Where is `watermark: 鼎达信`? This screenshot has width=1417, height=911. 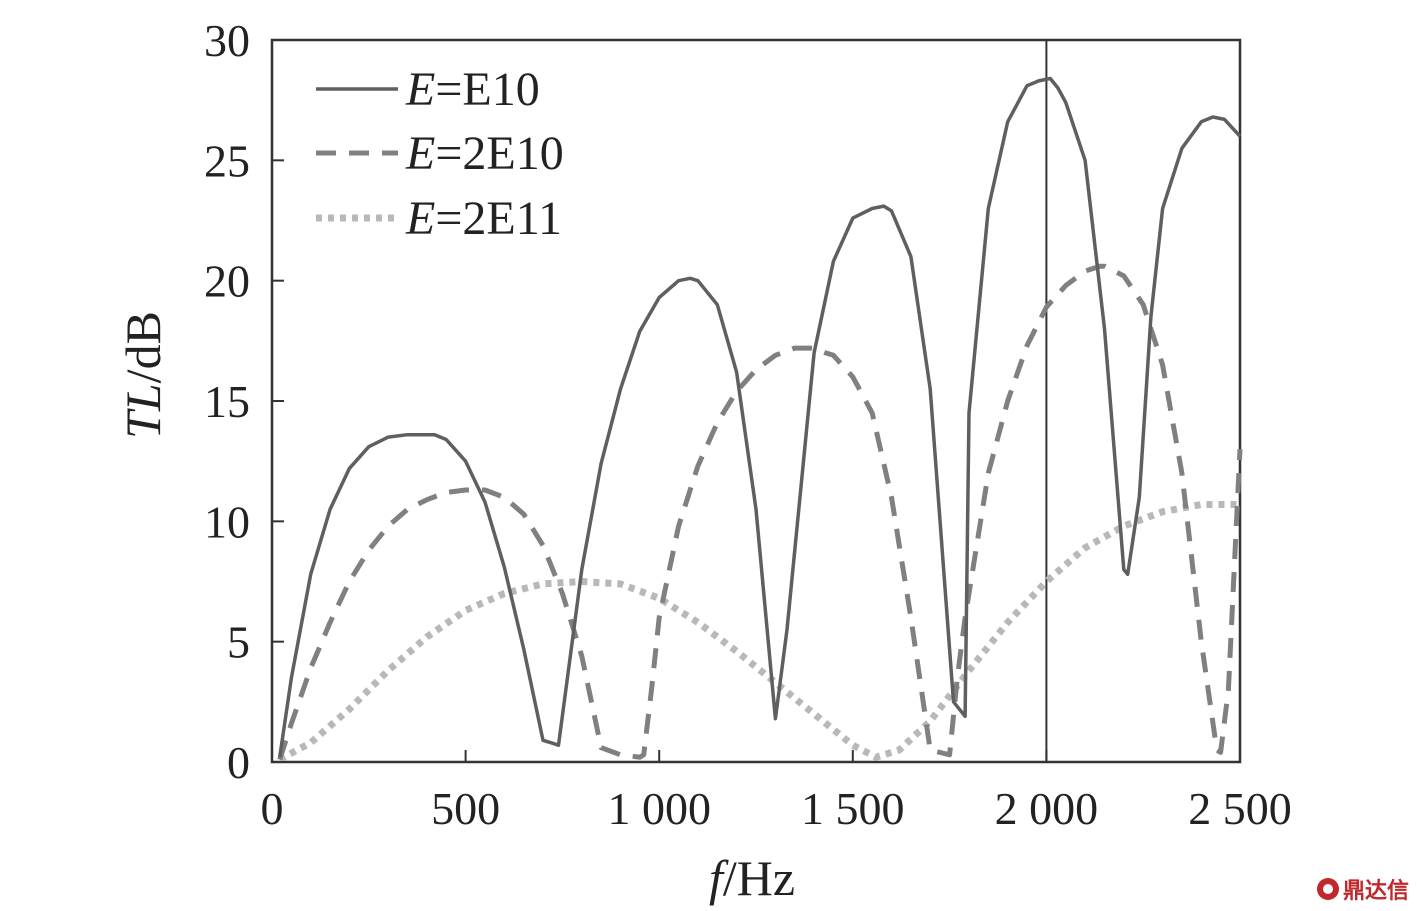
watermark: 鼎达信 is located at coordinates (1362, 889).